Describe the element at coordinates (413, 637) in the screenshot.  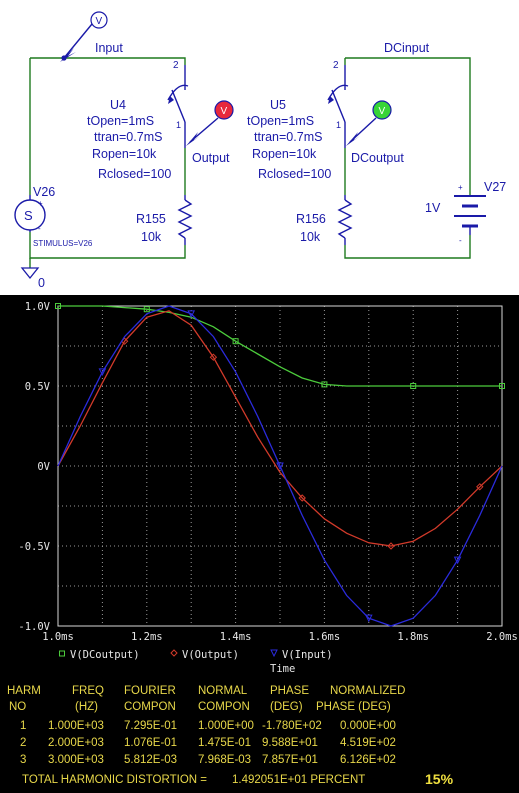
I see `x-tick-label: 1.8ms` at that location.